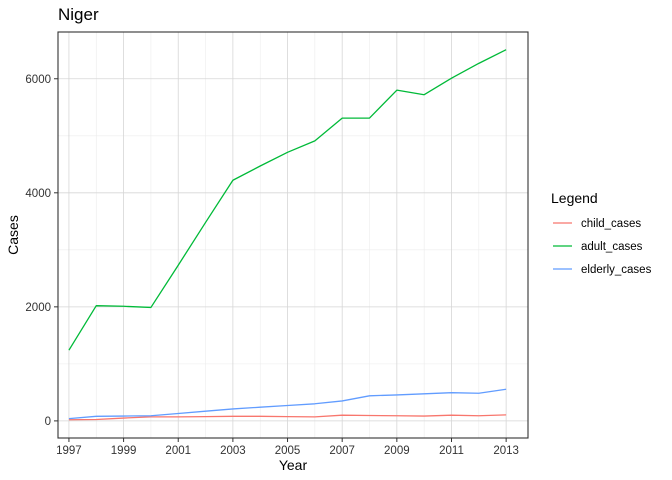 Image resolution: width=672 pixels, height=480 pixels. What do you see at coordinates (13, 235) in the screenshot?
I see `y-axis-title: Cases` at bounding box center [13, 235].